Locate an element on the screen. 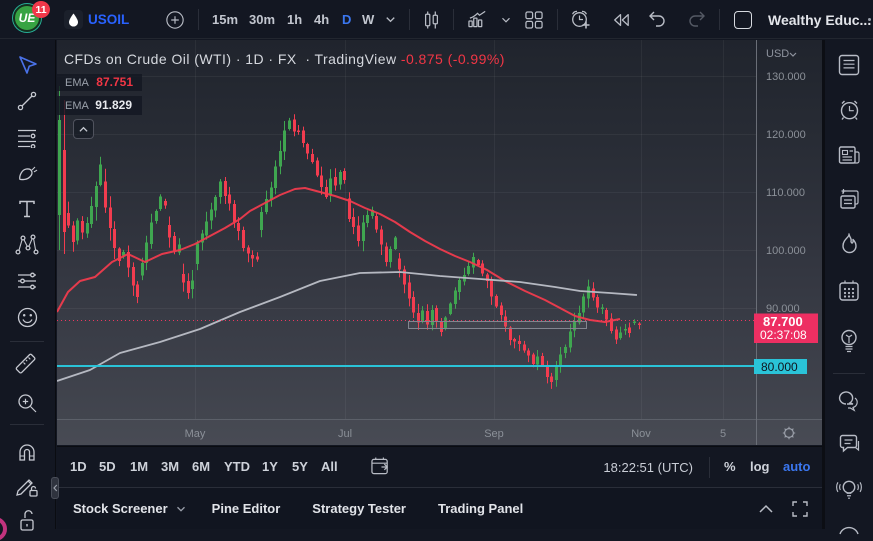 This screenshot has width=873, height=541. svg-text: Jul is located at coordinates (345, 434).